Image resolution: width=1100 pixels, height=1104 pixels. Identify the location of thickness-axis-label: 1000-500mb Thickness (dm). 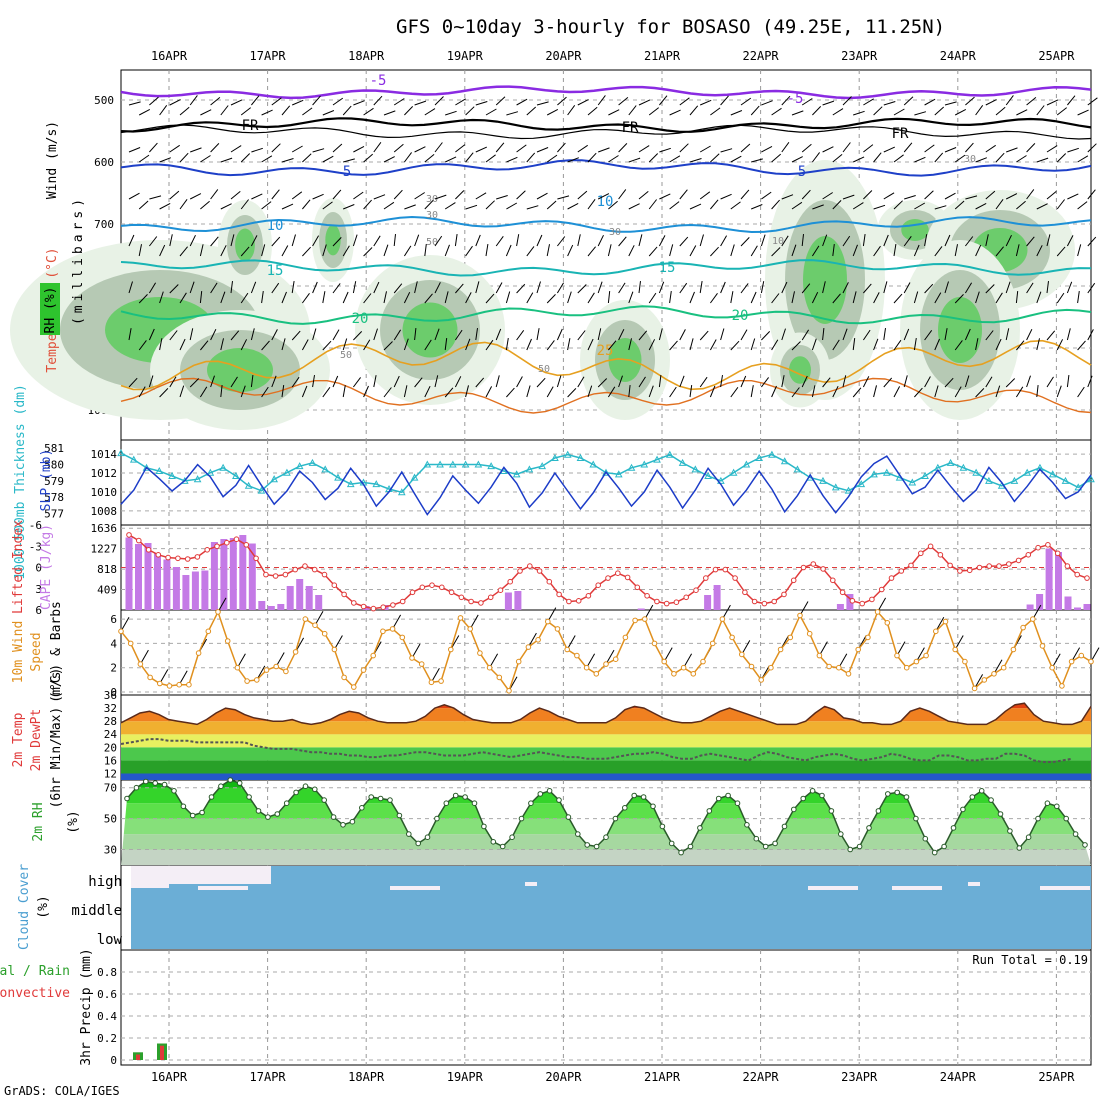
(20, 482).